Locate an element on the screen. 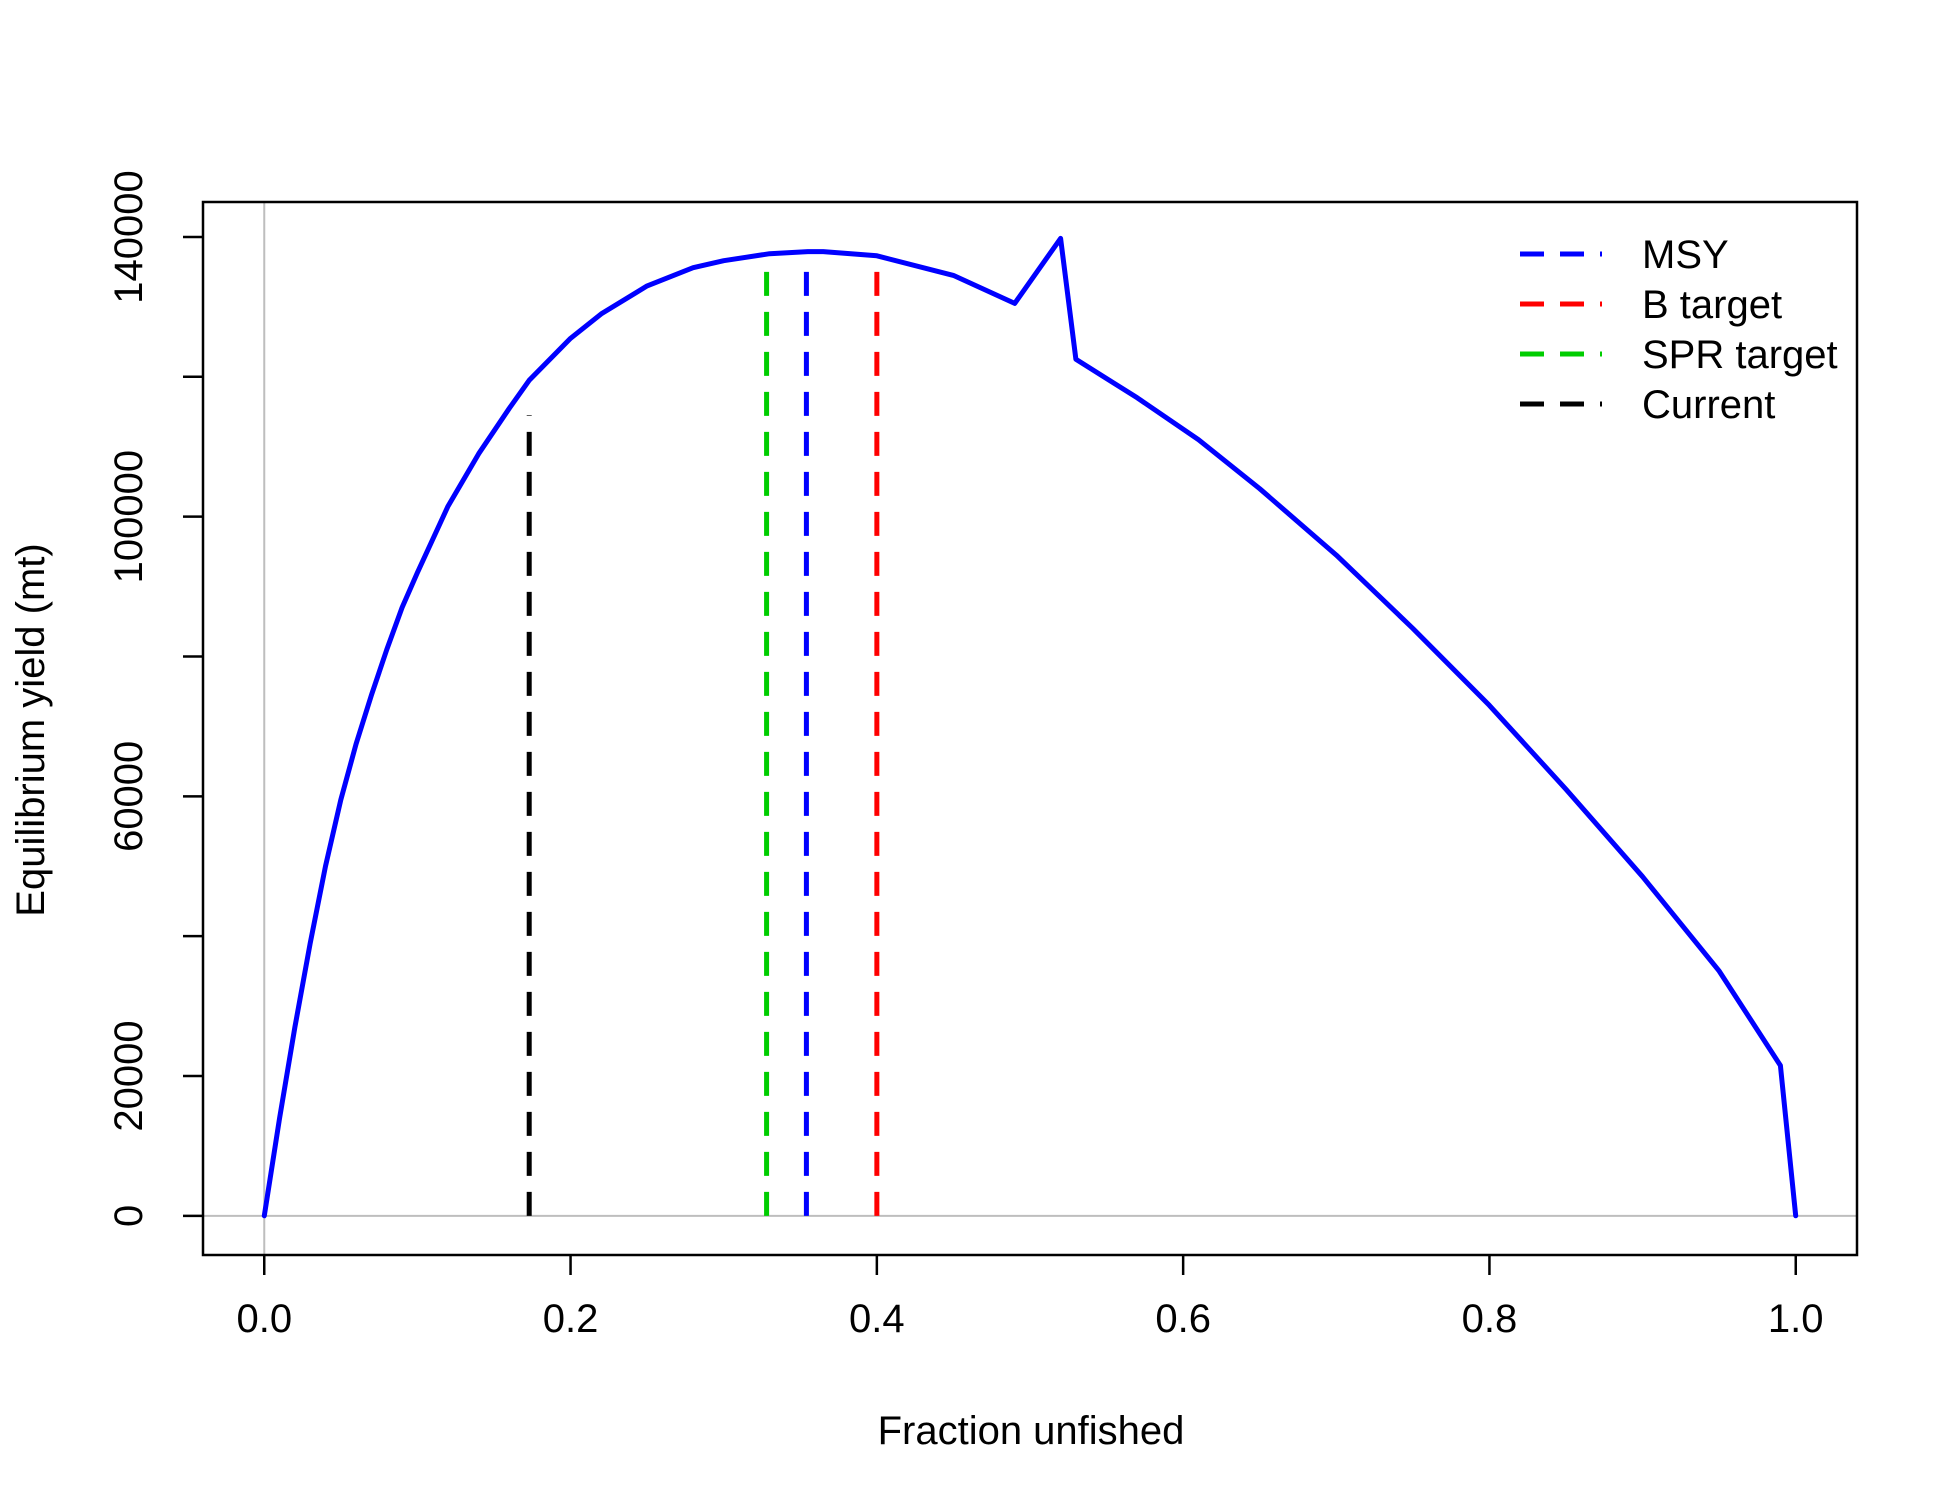 This screenshot has width=1950, height=1505. y-tick-label-3: 60000 is located at coordinates (129, 796).